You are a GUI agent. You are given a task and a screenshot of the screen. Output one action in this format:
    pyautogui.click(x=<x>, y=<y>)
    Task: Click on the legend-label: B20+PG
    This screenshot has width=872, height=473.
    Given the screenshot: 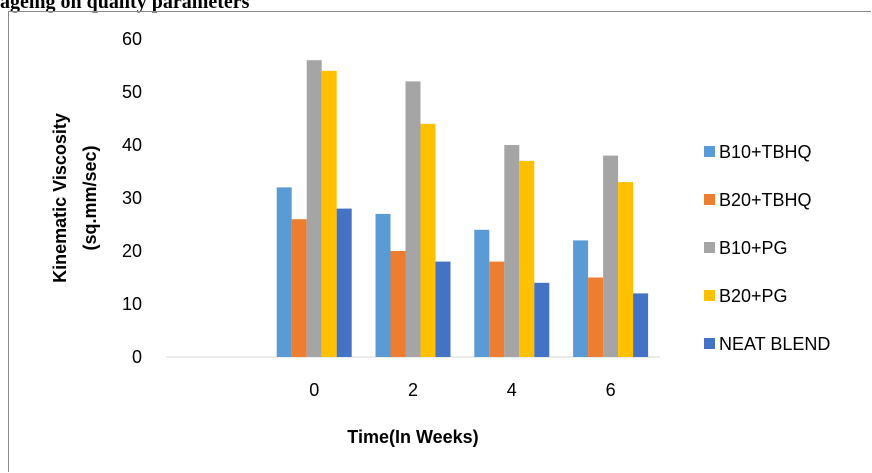 What is the action you would take?
    pyautogui.click(x=753, y=296)
    